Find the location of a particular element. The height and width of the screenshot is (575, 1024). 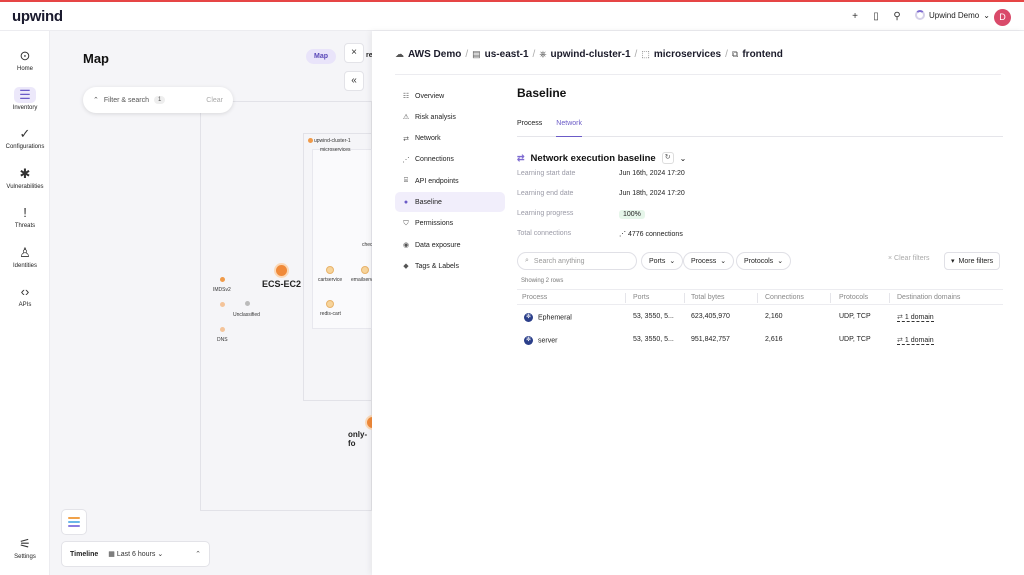

subnav-item-risk-analysis: ⚠ Risk analysis is located at coordinates (450, 117).